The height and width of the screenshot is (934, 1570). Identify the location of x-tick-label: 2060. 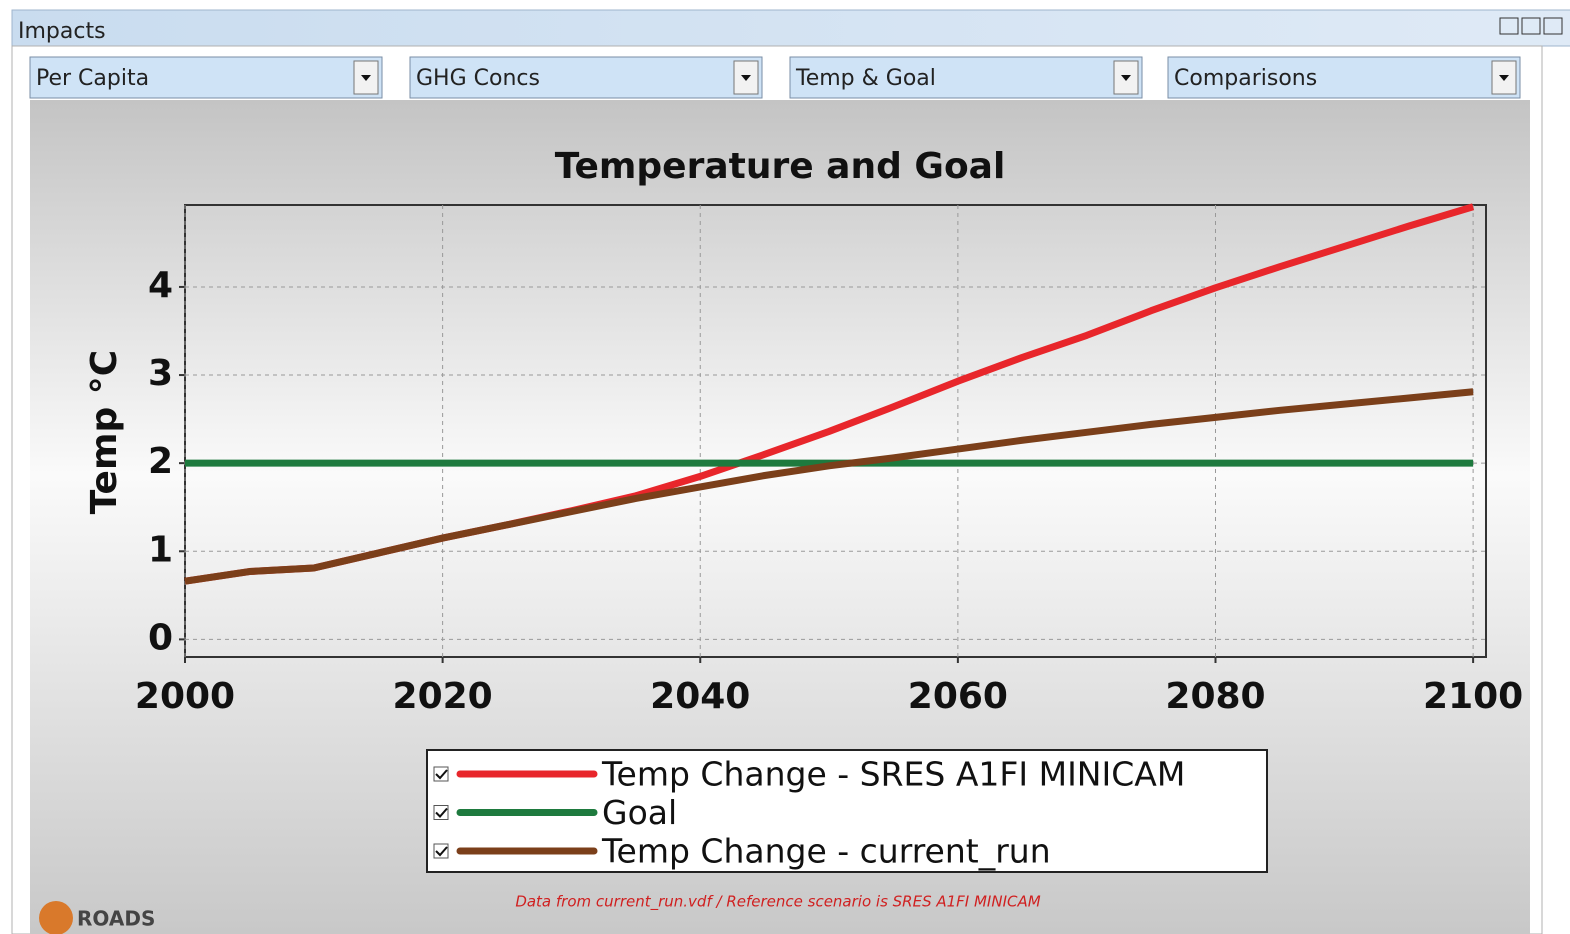
(958, 696).